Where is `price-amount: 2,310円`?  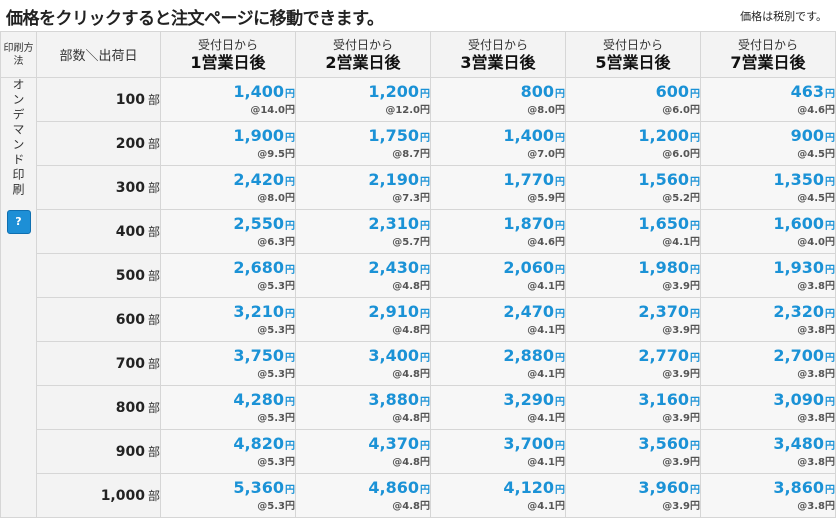 price-amount: 2,310円 is located at coordinates (363, 225).